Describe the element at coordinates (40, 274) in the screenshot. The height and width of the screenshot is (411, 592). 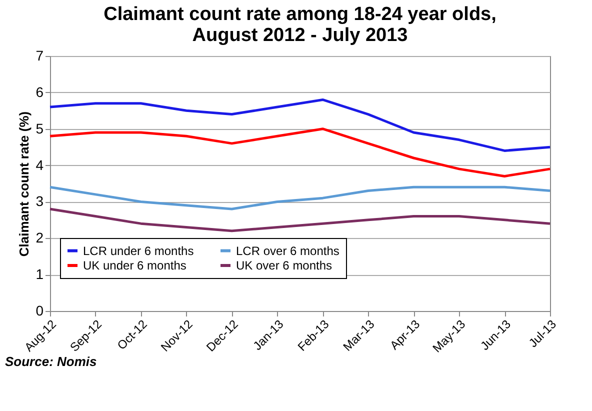
I see `y-tick-label: 1` at that location.